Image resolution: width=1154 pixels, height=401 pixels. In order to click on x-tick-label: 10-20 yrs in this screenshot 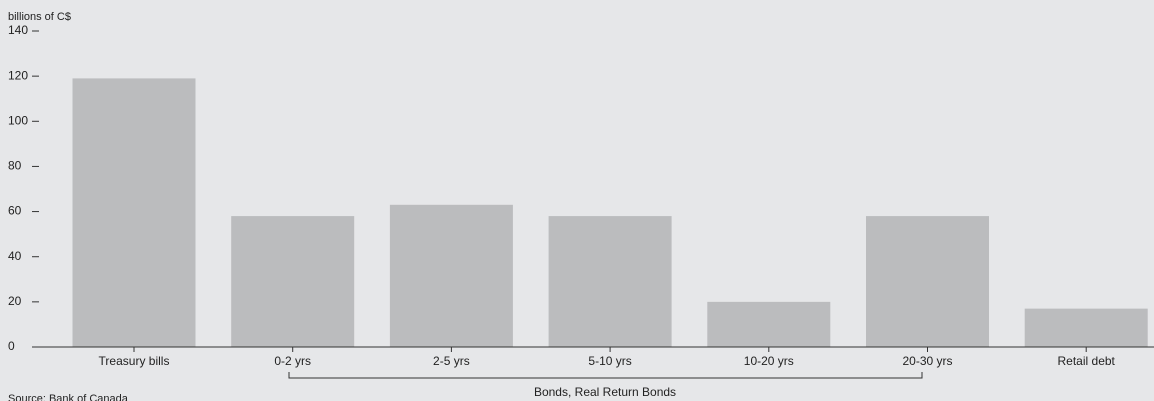, I will do `click(769, 361)`.